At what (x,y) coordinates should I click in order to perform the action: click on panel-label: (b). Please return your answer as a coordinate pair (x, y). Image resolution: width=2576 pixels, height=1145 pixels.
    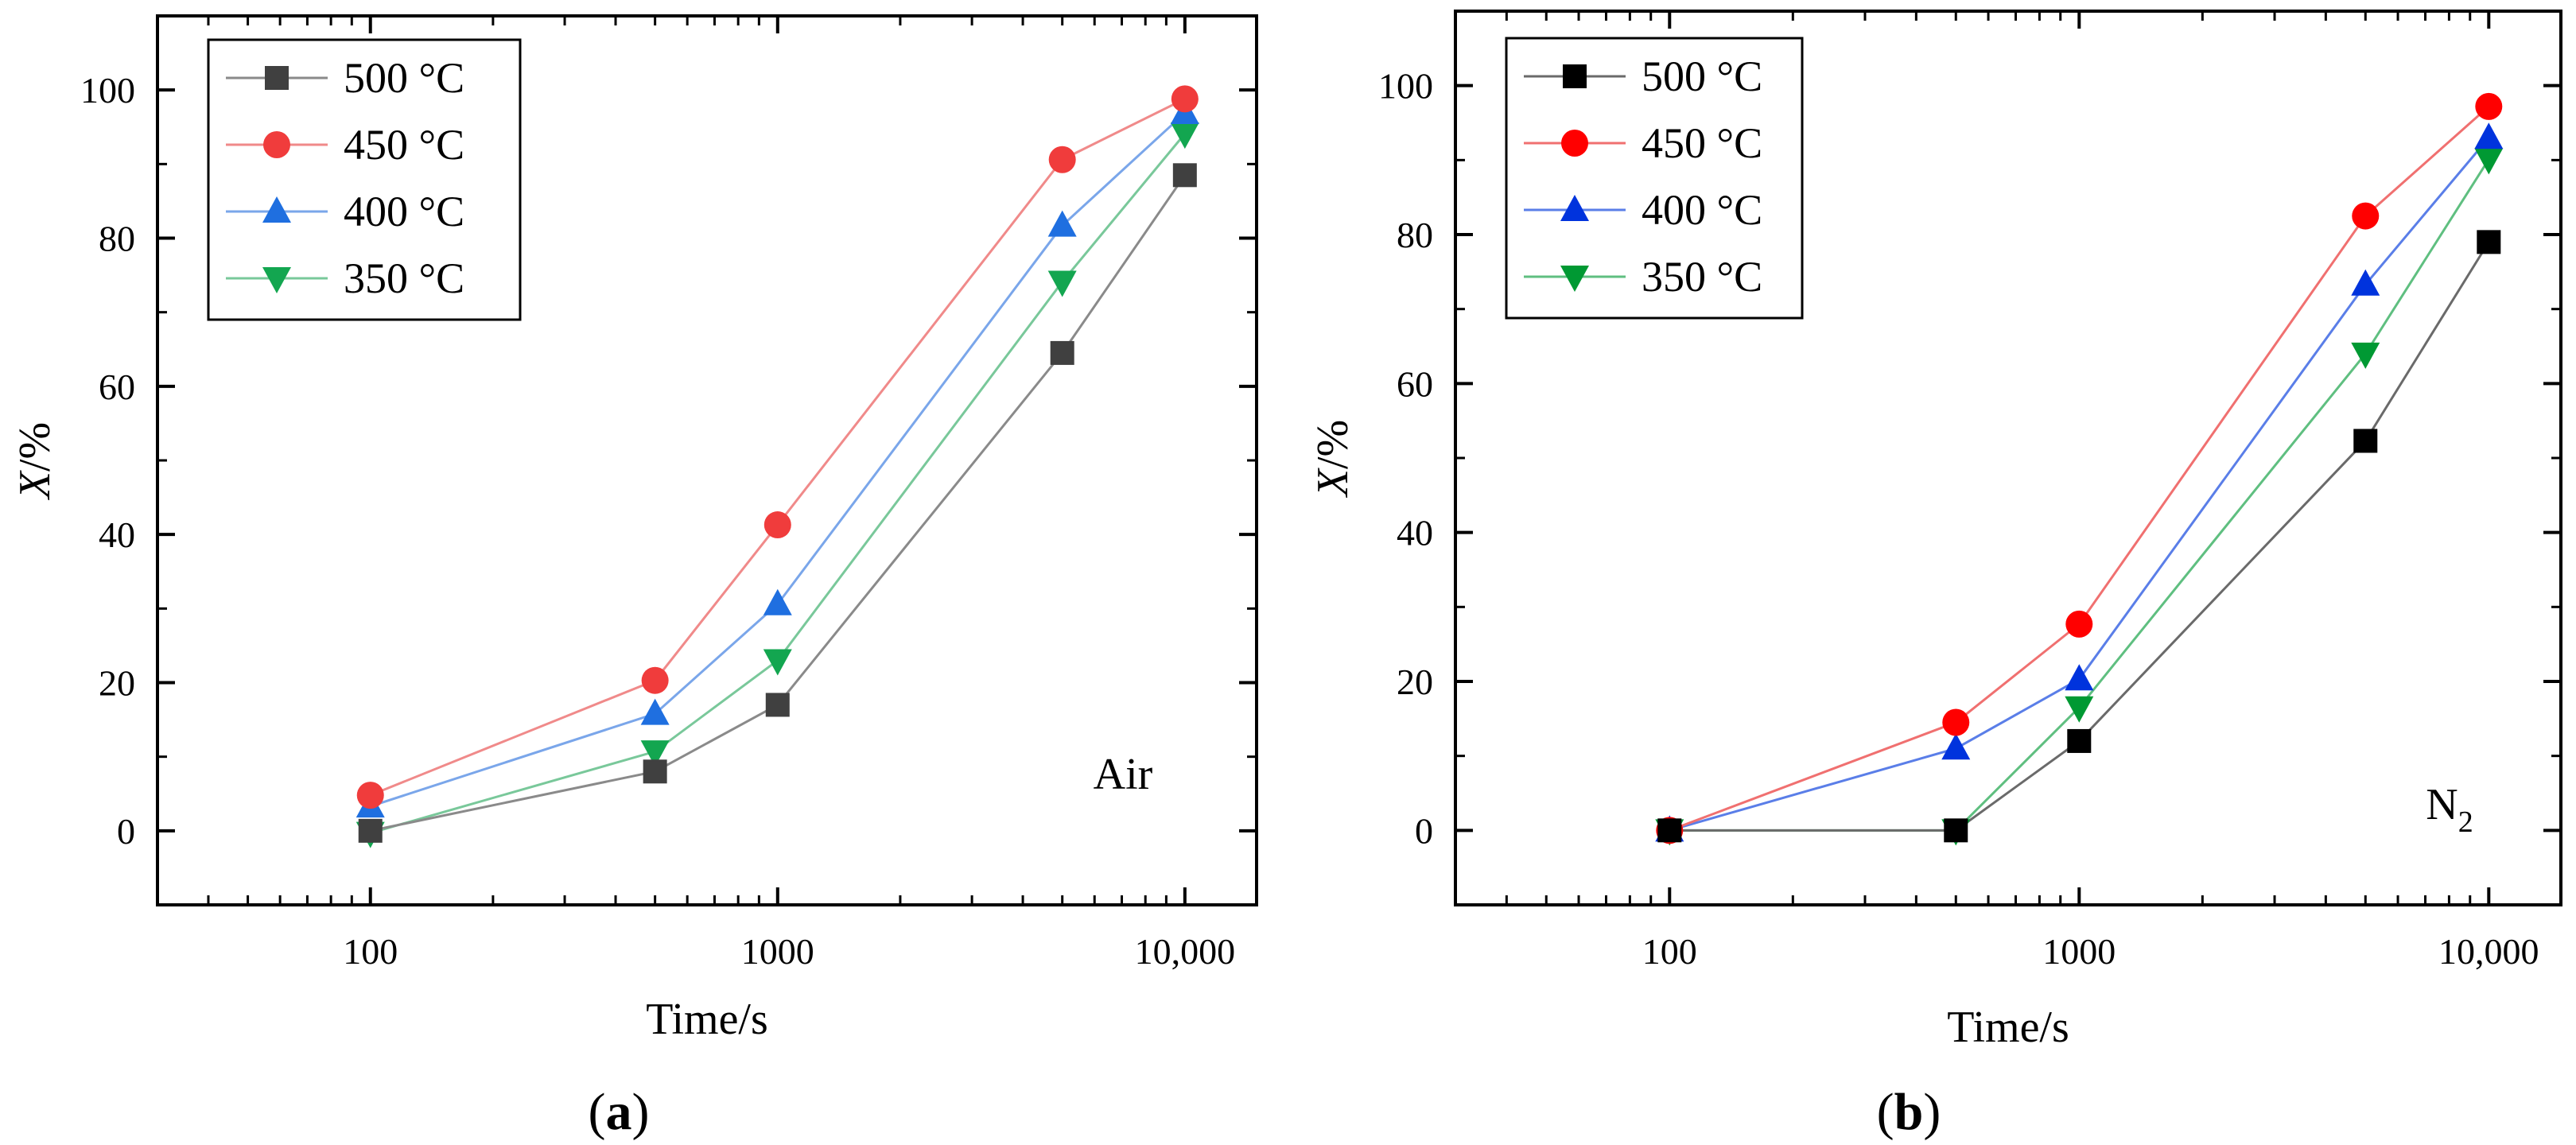
    Looking at the image, I should click on (1909, 1112).